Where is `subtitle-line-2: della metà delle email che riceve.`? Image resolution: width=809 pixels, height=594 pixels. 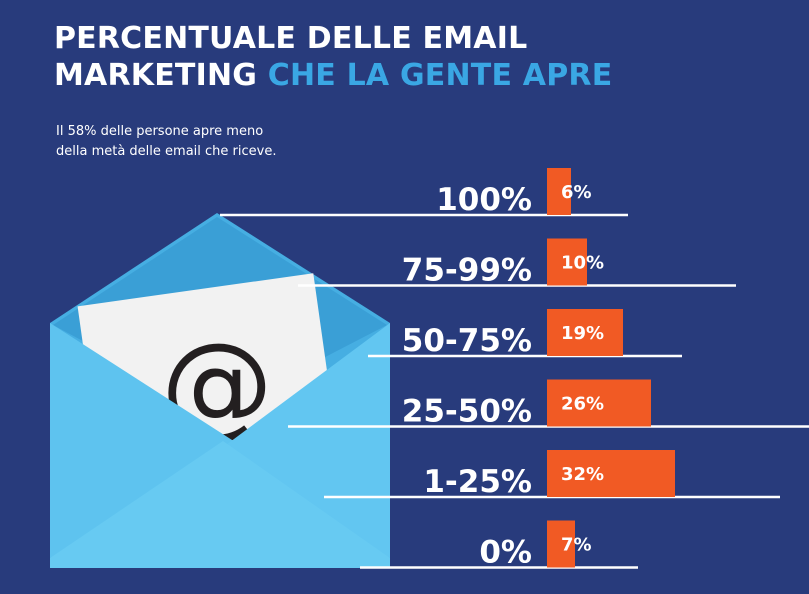 subtitle-line-2: della metà delle email che riceve. is located at coordinates (166, 151).